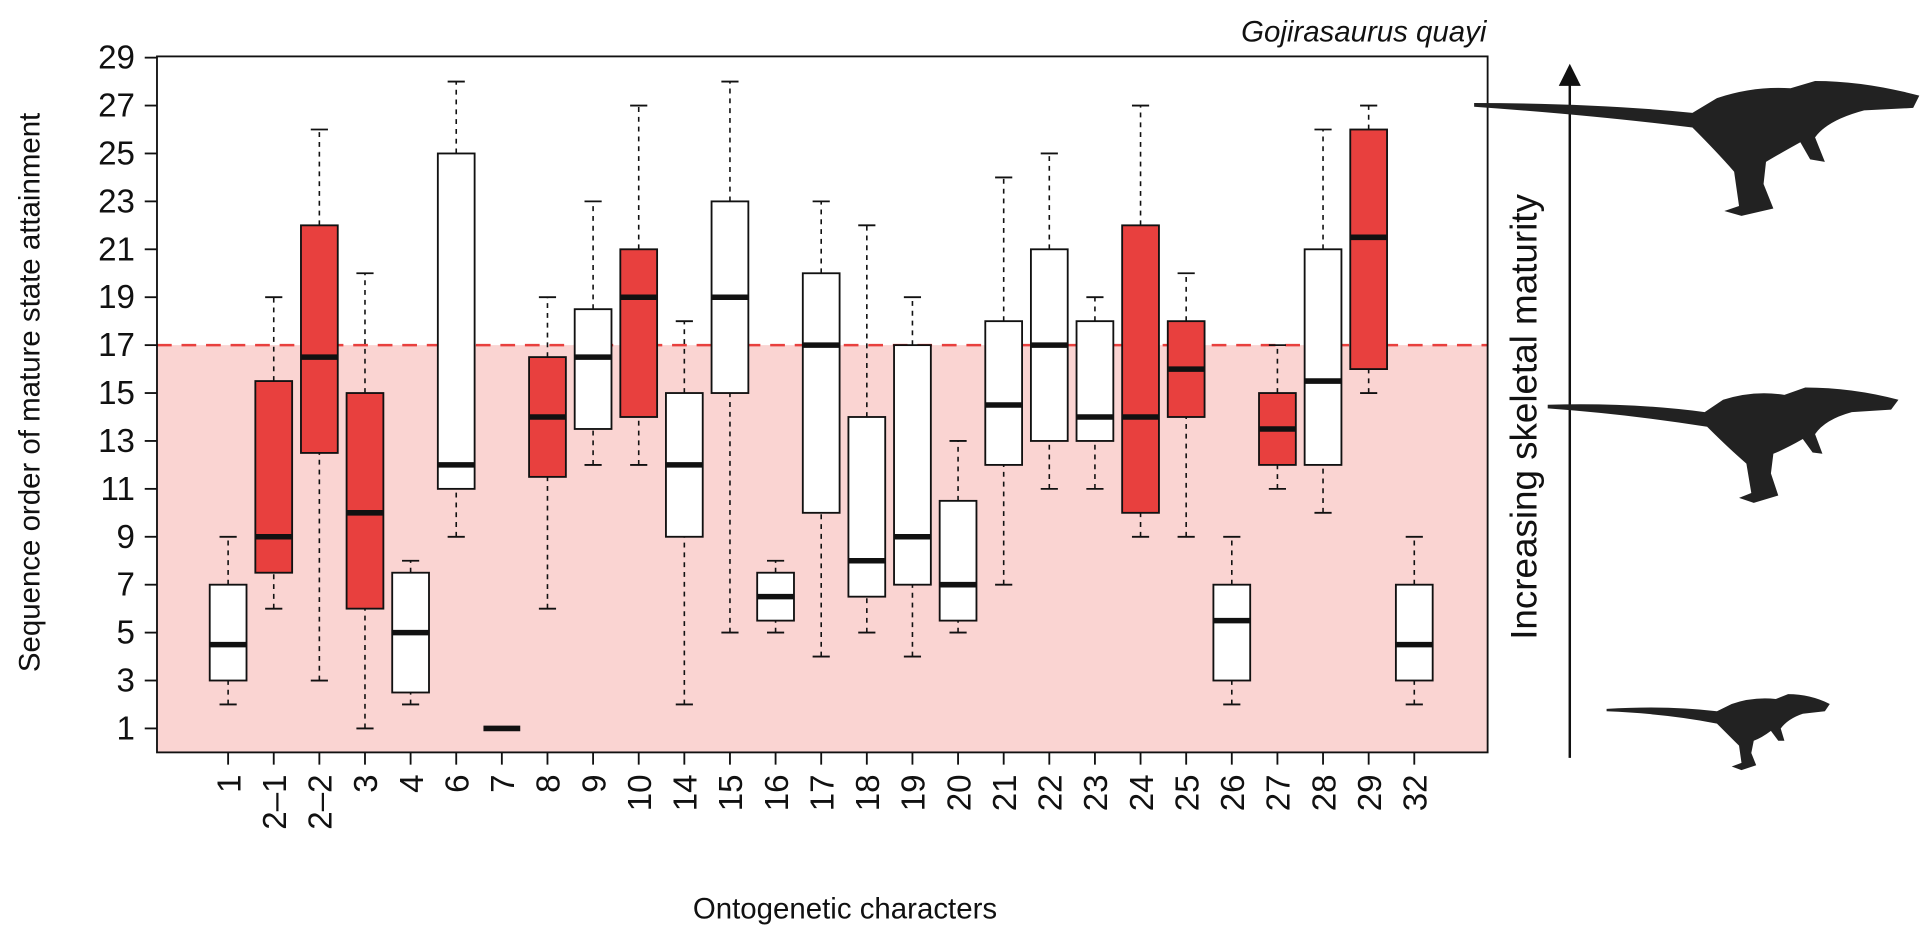 The height and width of the screenshot is (940, 1923). I want to click on x-tick-label: 23, so click(1096, 792).